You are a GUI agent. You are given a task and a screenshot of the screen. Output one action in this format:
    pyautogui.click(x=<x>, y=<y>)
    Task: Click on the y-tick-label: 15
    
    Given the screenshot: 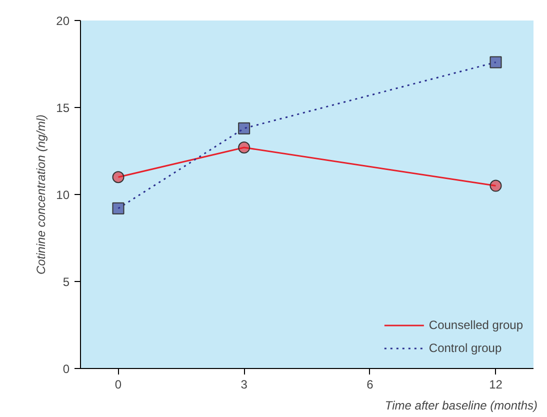 What is the action you would take?
    pyautogui.click(x=63, y=108)
    